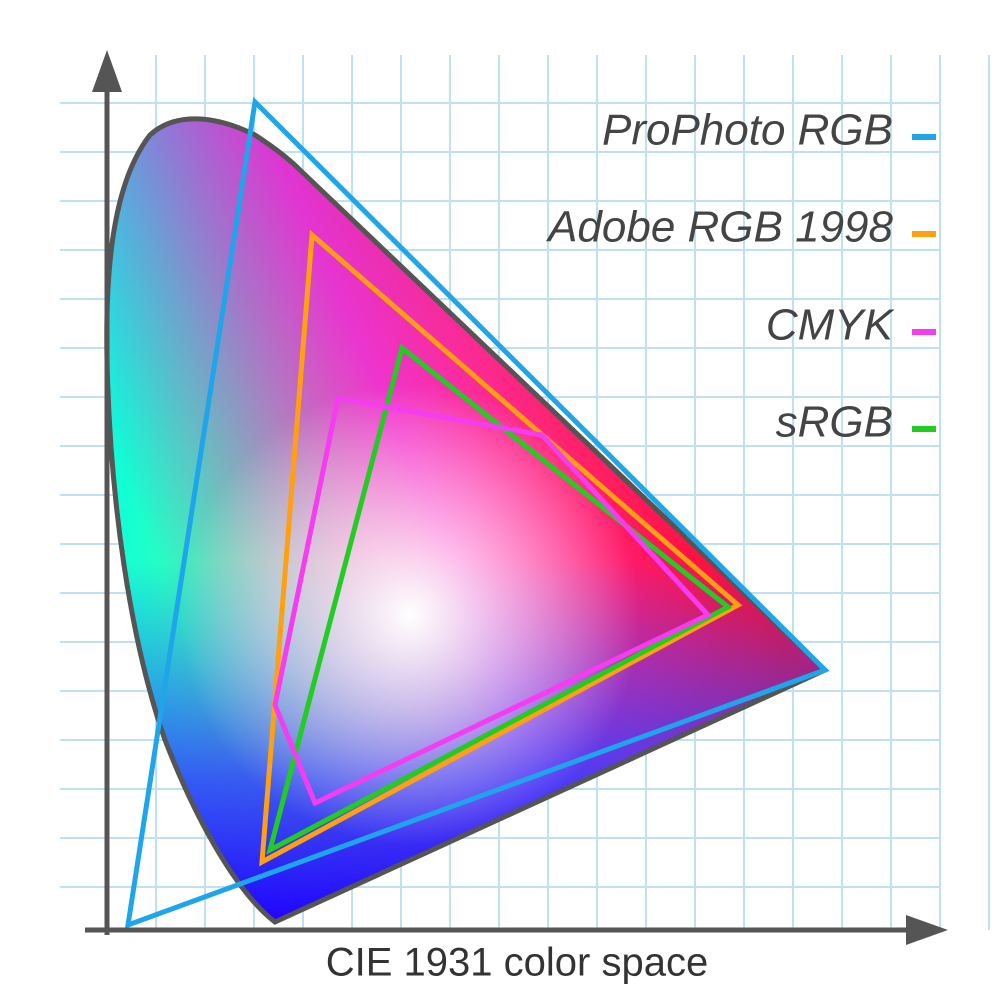 Image resolution: width=1000 pixels, height=1000 pixels. I want to click on legend-label: sRGB, so click(834, 422).